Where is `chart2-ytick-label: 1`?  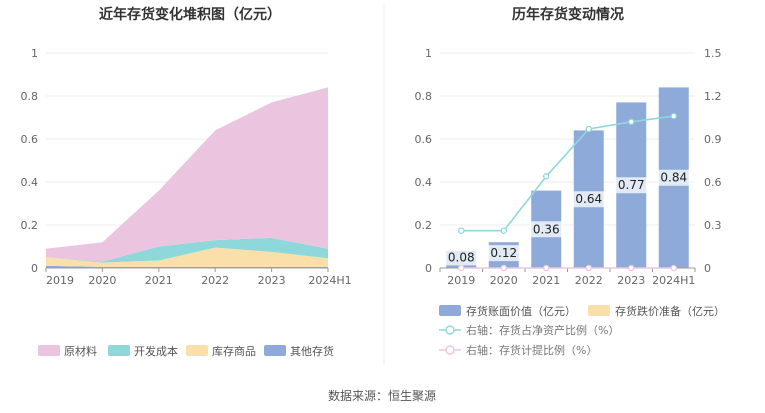
chart2-ytick-label: 1 is located at coordinates (428, 53).